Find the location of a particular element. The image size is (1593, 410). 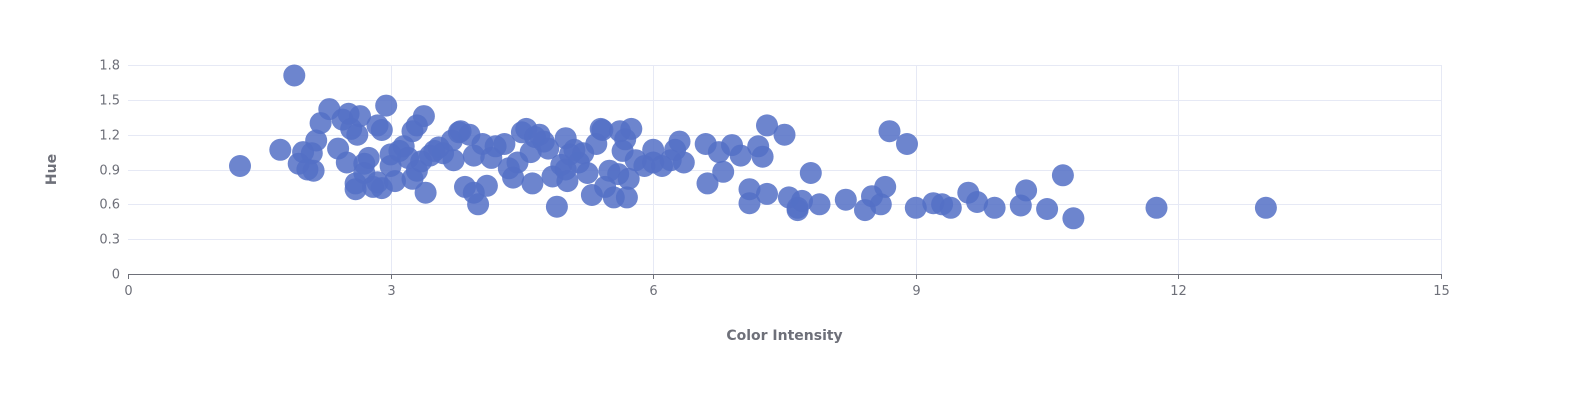

y-tick-label: 1.8 is located at coordinates (109, 66).